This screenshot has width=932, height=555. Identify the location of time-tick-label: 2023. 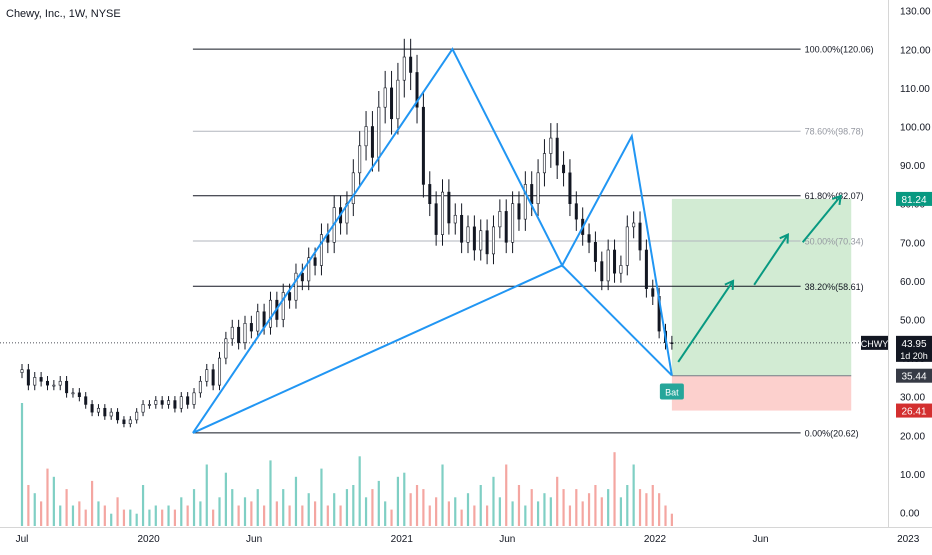
(908, 539).